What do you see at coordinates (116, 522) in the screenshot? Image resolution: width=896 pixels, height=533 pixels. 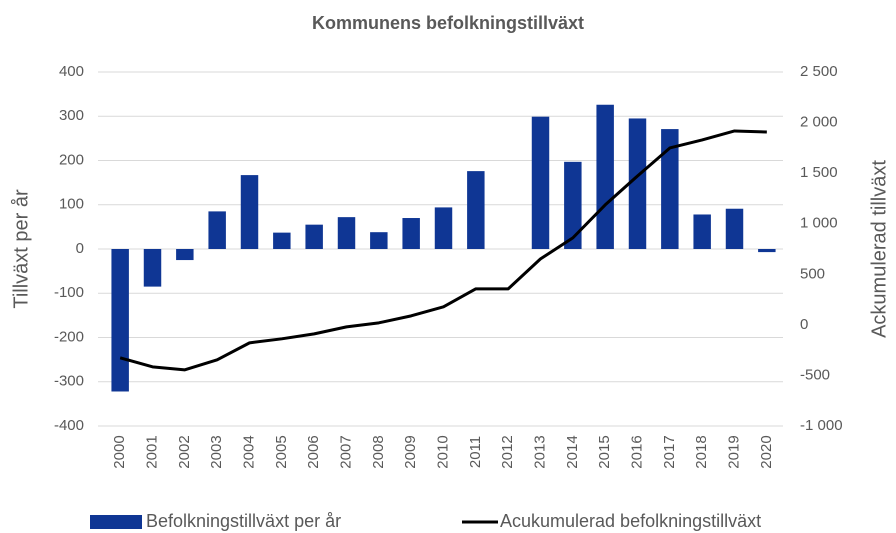 I see `legend-swatch` at bounding box center [116, 522].